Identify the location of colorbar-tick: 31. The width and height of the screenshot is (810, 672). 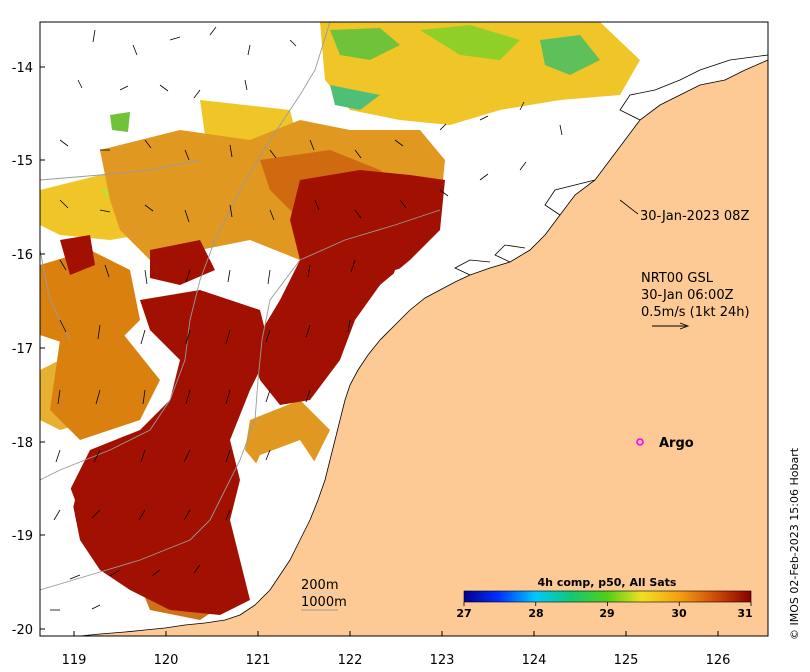
(744, 613).